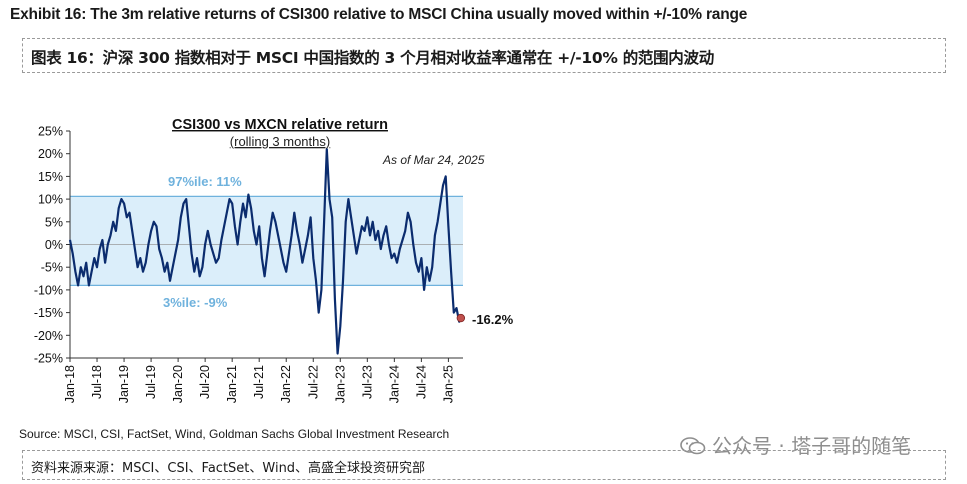 The width and height of the screenshot is (967, 484). What do you see at coordinates (313, 382) in the screenshot?
I see `x-tick-label: Jul-22` at bounding box center [313, 382].